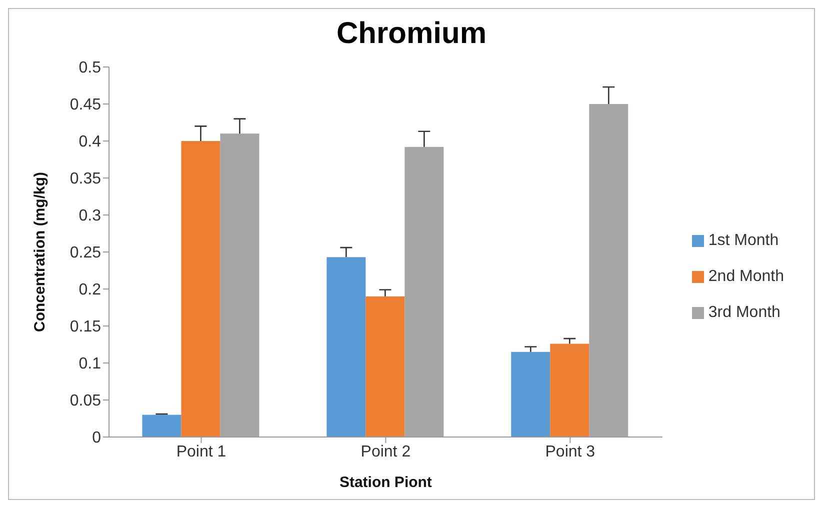 This screenshot has width=821, height=507. I want to click on y-tick-label: 0.35, so click(86, 179).